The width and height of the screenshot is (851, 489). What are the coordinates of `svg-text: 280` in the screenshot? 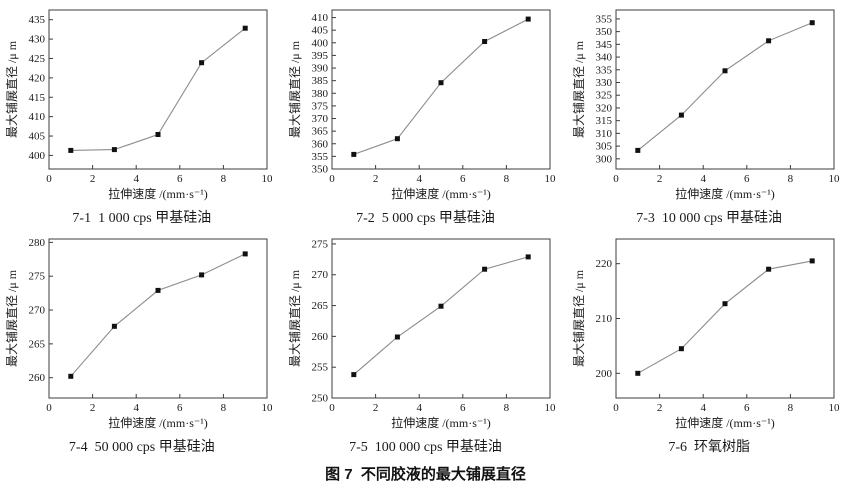 It's located at (36, 243).